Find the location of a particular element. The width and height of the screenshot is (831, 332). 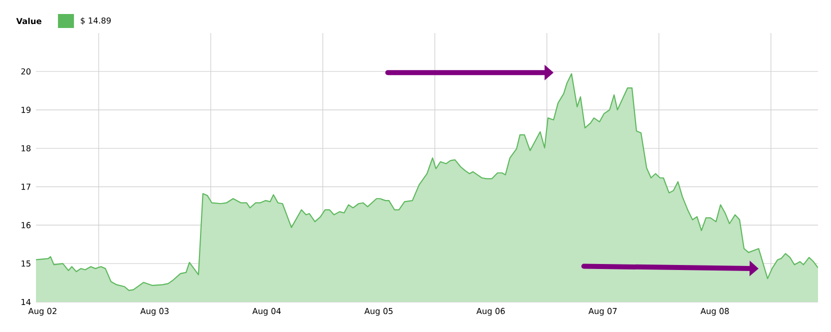

x-tick-label: Aug 03 is located at coordinates (154, 312).